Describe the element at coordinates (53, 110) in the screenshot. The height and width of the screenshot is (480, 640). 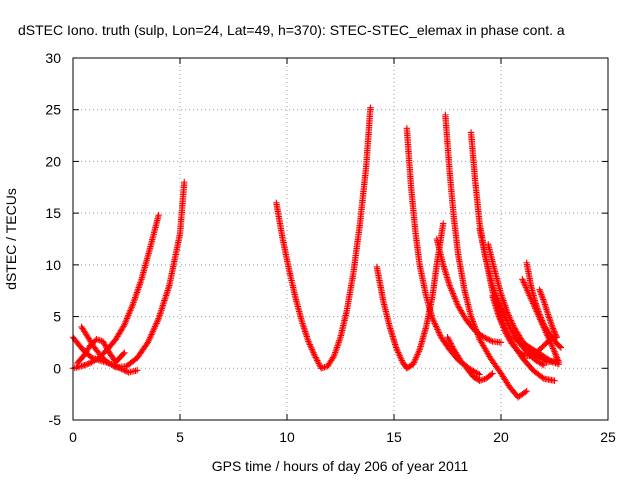
I see `y-tick-label: 25` at that location.